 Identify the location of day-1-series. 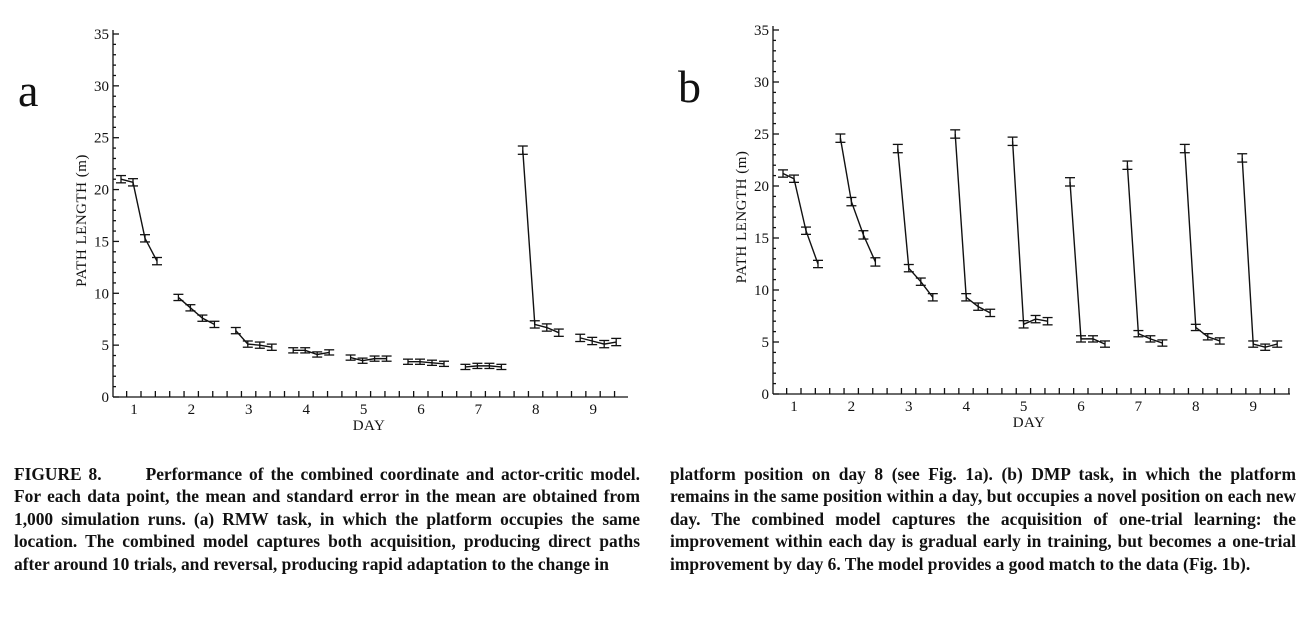
(139, 220).